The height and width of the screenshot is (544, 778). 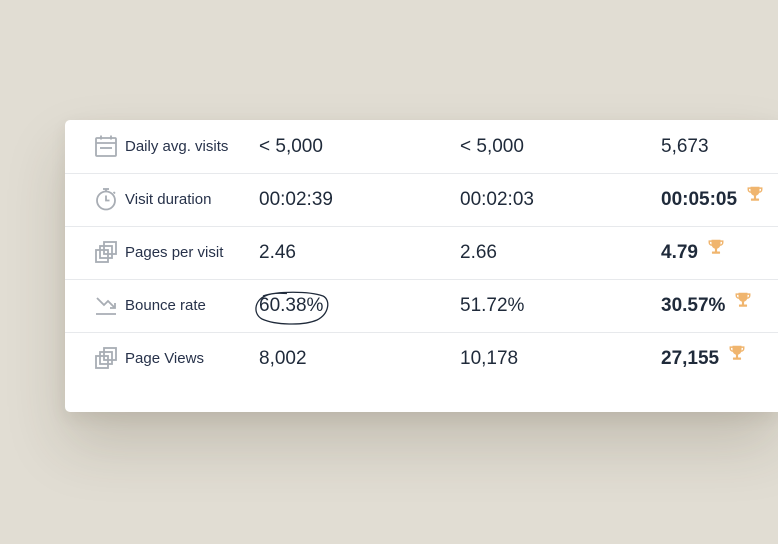 I want to click on table-row: Page Views 8,002 10,178 27,155, so click(x=421, y=358).